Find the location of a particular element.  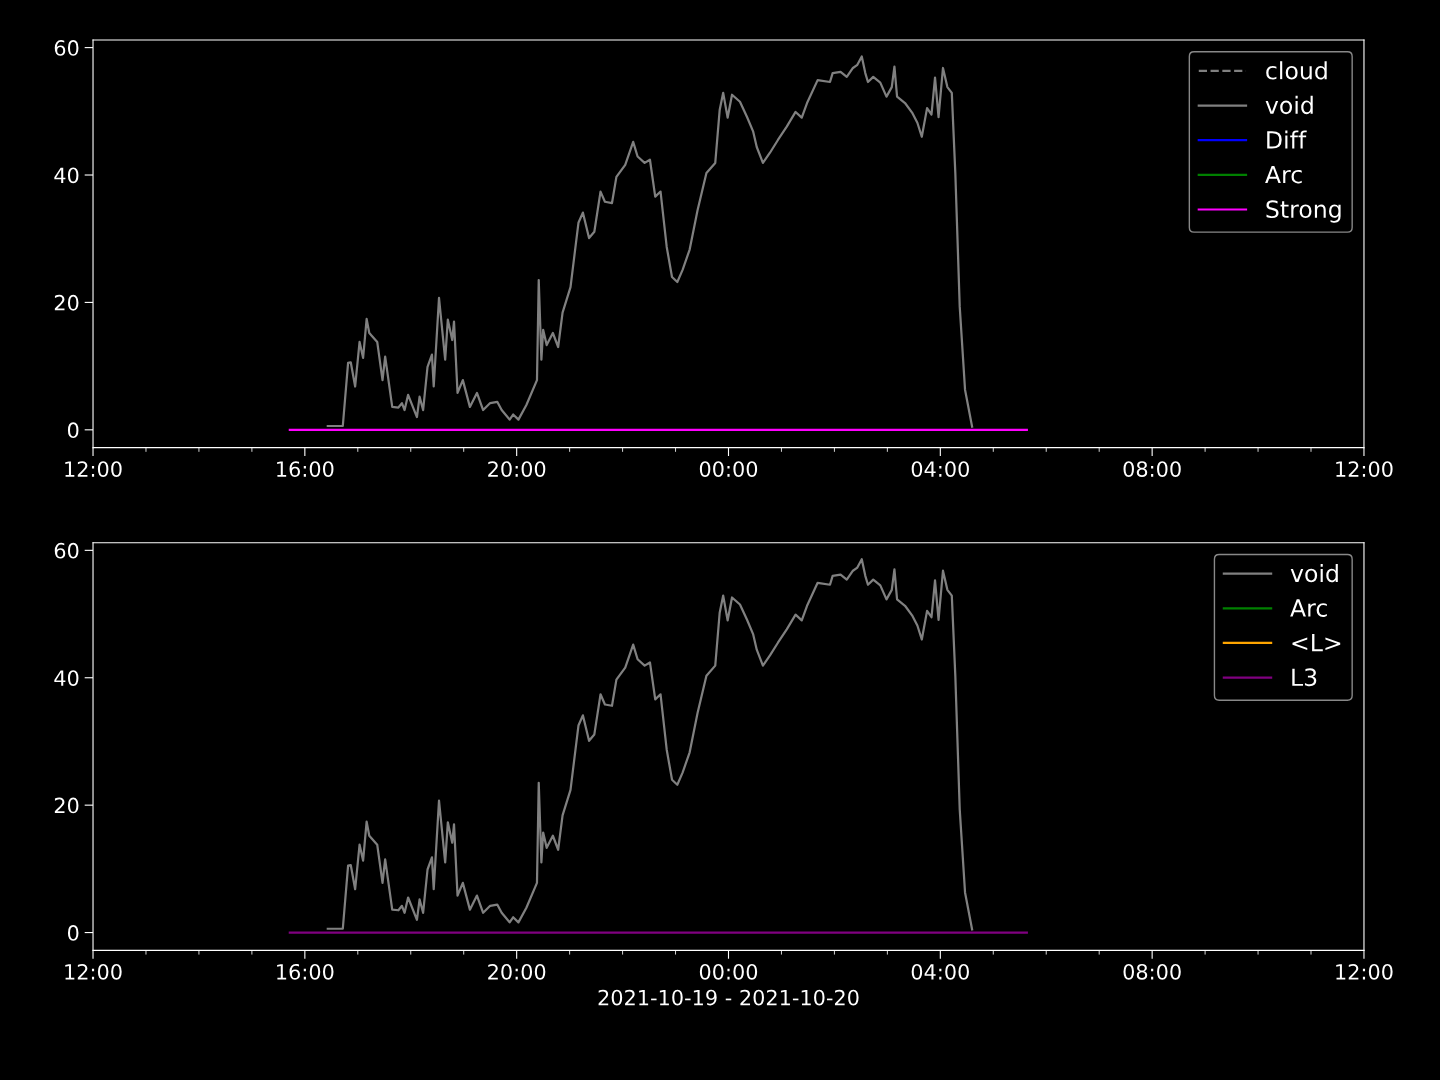

legend-label: Strong is located at coordinates (1303, 211).